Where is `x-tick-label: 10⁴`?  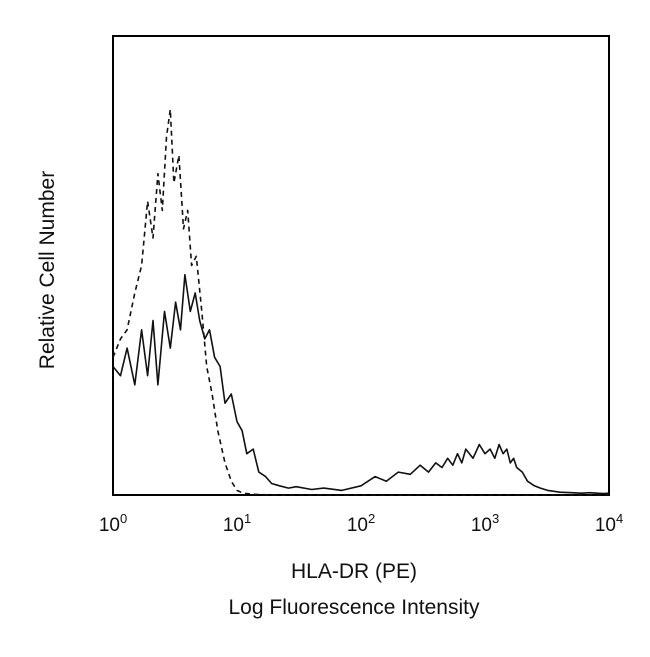 x-tick-label: 10⁴ is located at coordinates (609, 523).